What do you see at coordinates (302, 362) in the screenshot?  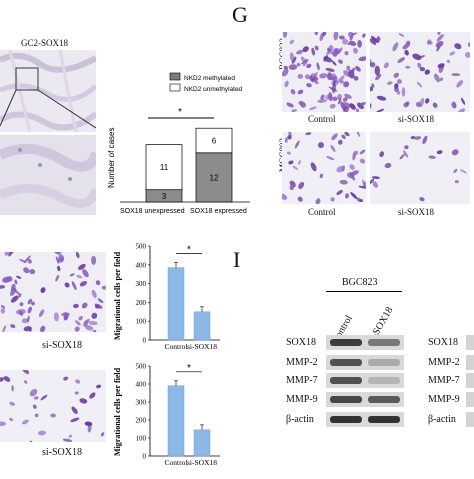 I see `western-row-label: MMP-2` at bounding box center [302, 362].